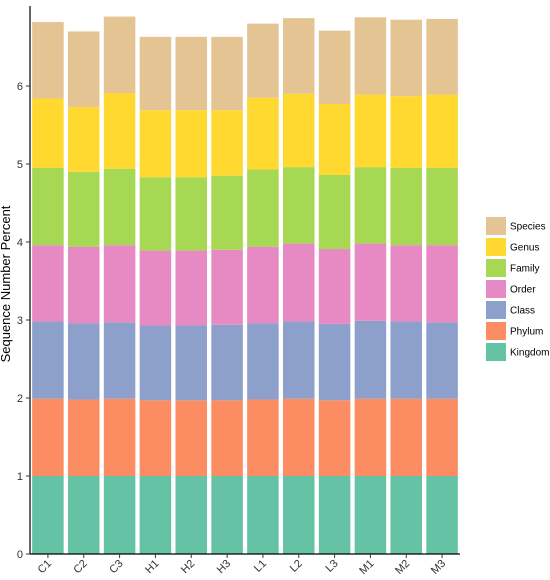 Image resolution: width=550 pixels, height=580 pixels. I want to click on x-tick-label: H3, so click(224, 567).